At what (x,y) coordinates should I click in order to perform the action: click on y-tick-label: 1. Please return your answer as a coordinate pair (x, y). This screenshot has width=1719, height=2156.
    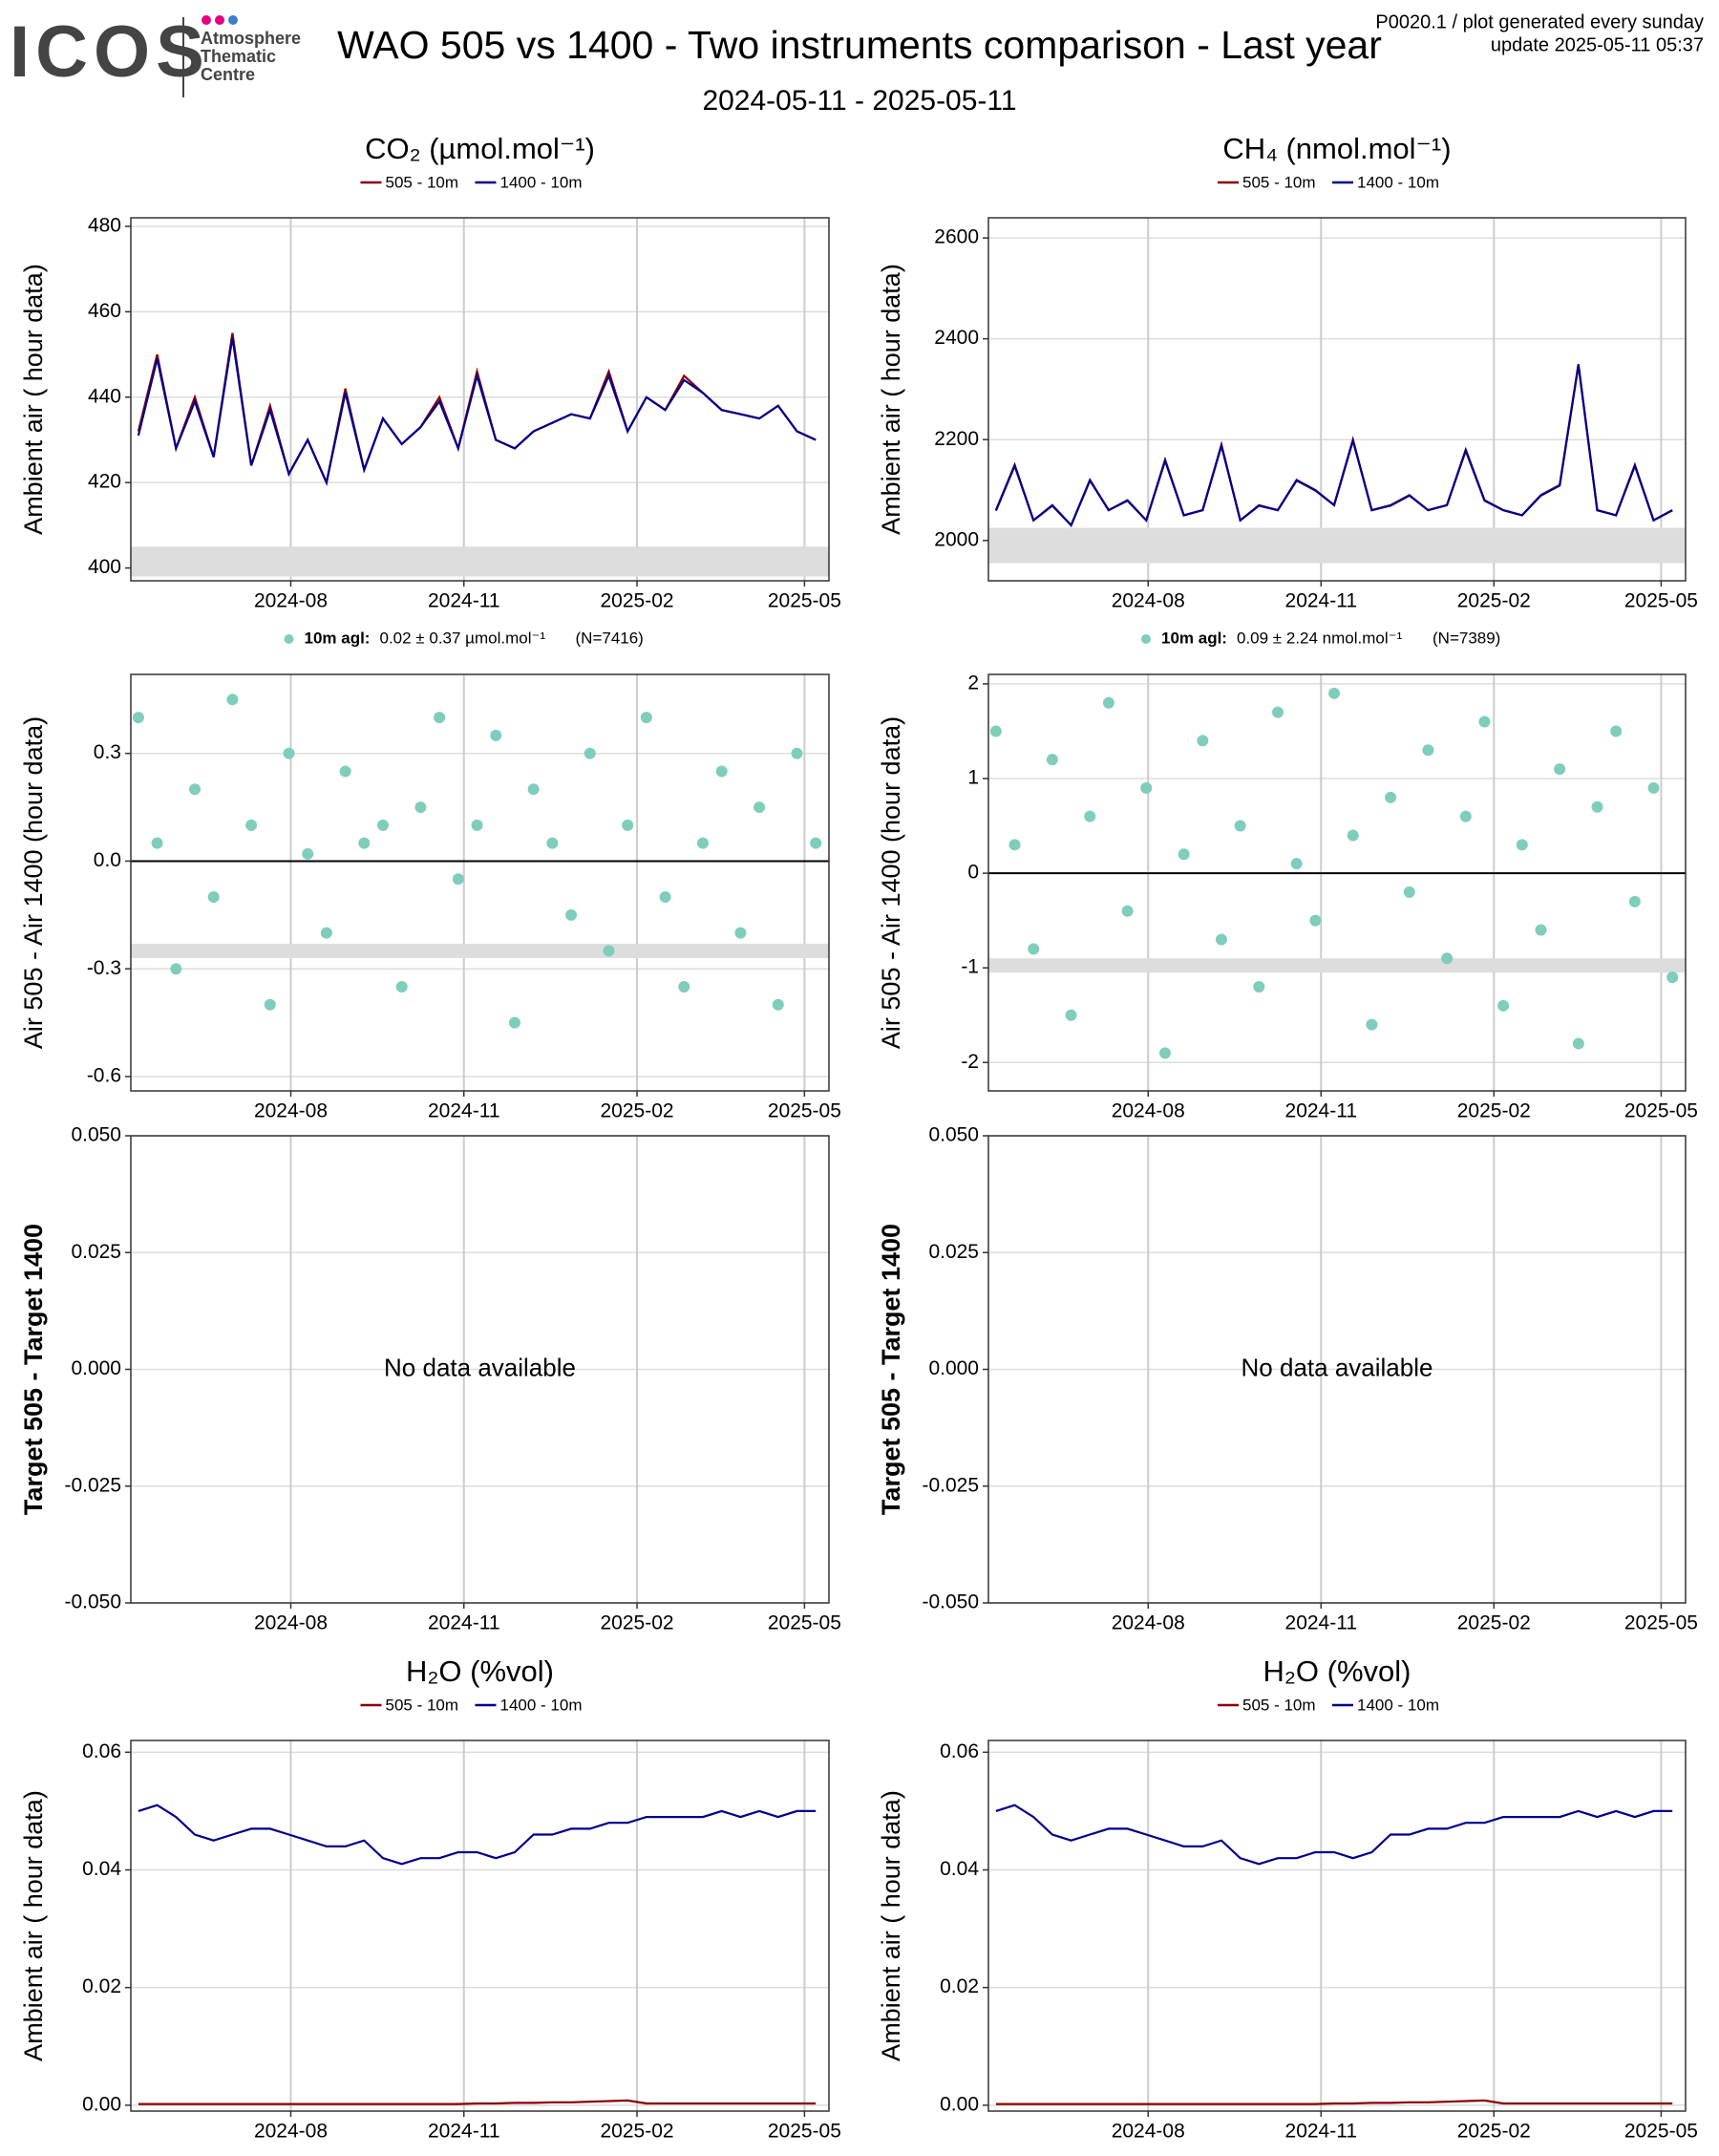
    Looking at the image, I should click on (973, 778).